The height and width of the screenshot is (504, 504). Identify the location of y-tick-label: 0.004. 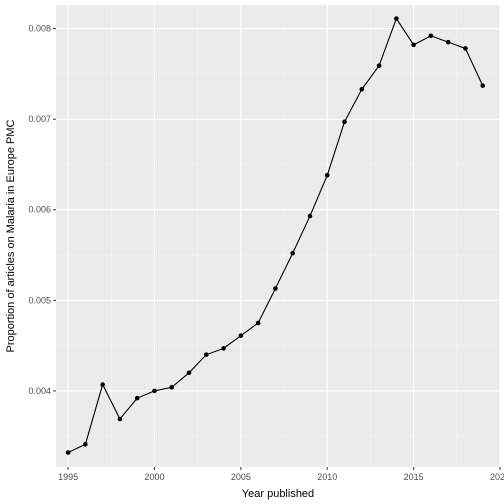
(39, 391).